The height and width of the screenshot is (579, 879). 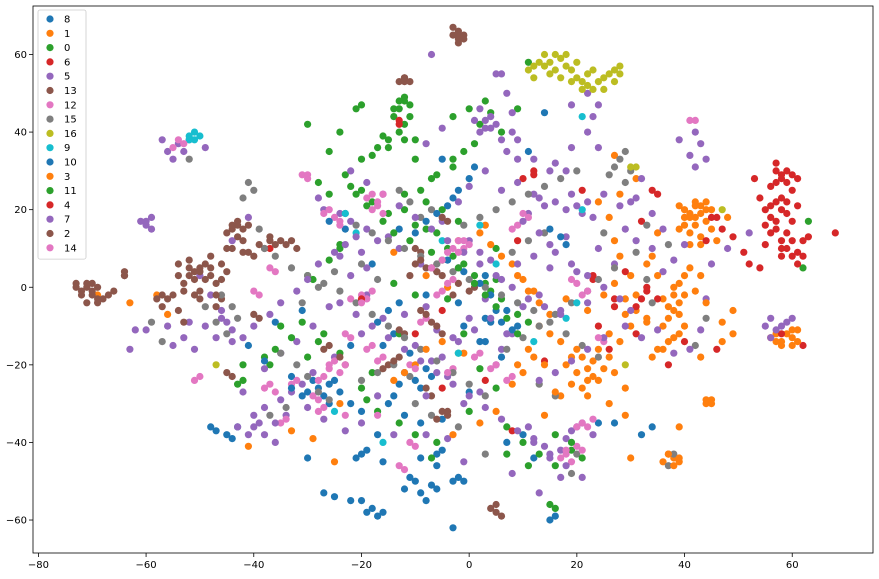 I want to click on y-tick-label: 40, so click(x=20, y=133).